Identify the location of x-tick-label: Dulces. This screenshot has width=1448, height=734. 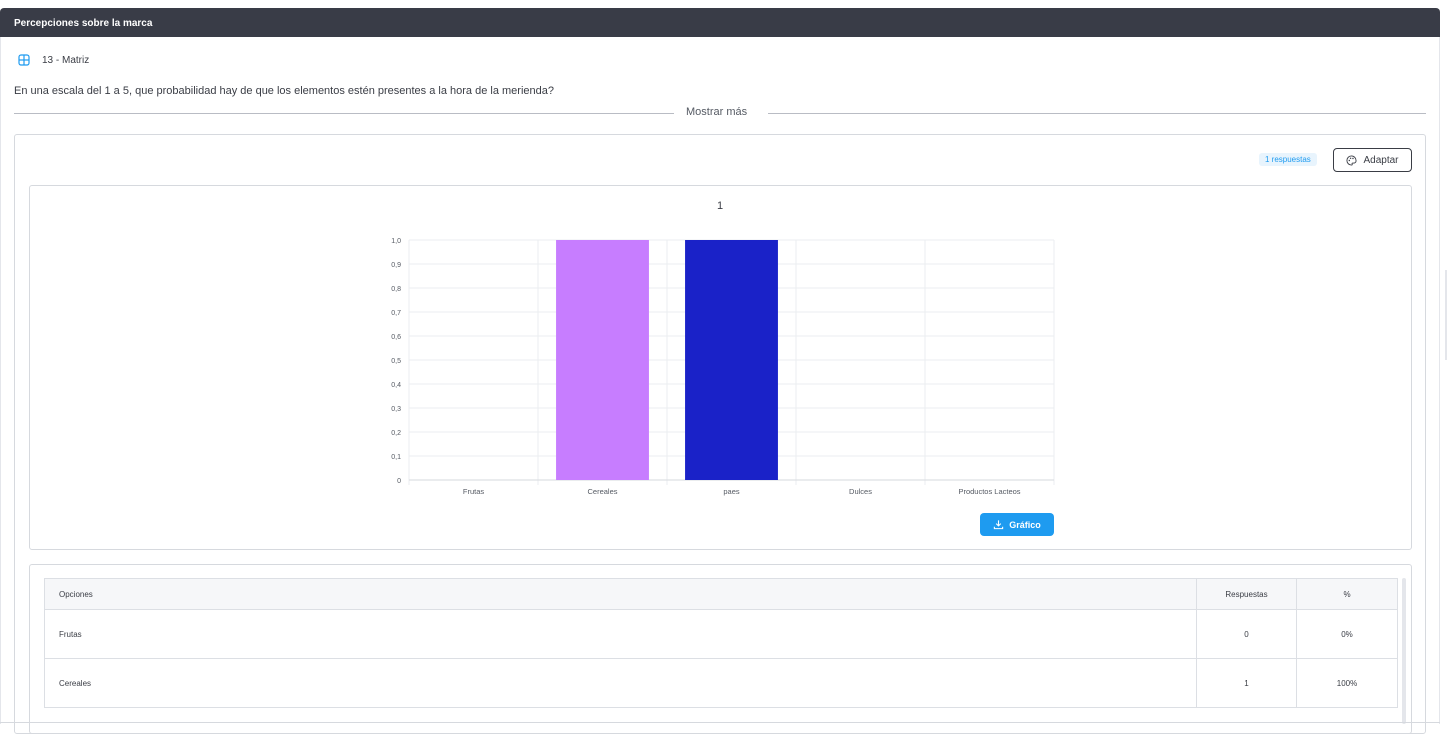
(860, 491).